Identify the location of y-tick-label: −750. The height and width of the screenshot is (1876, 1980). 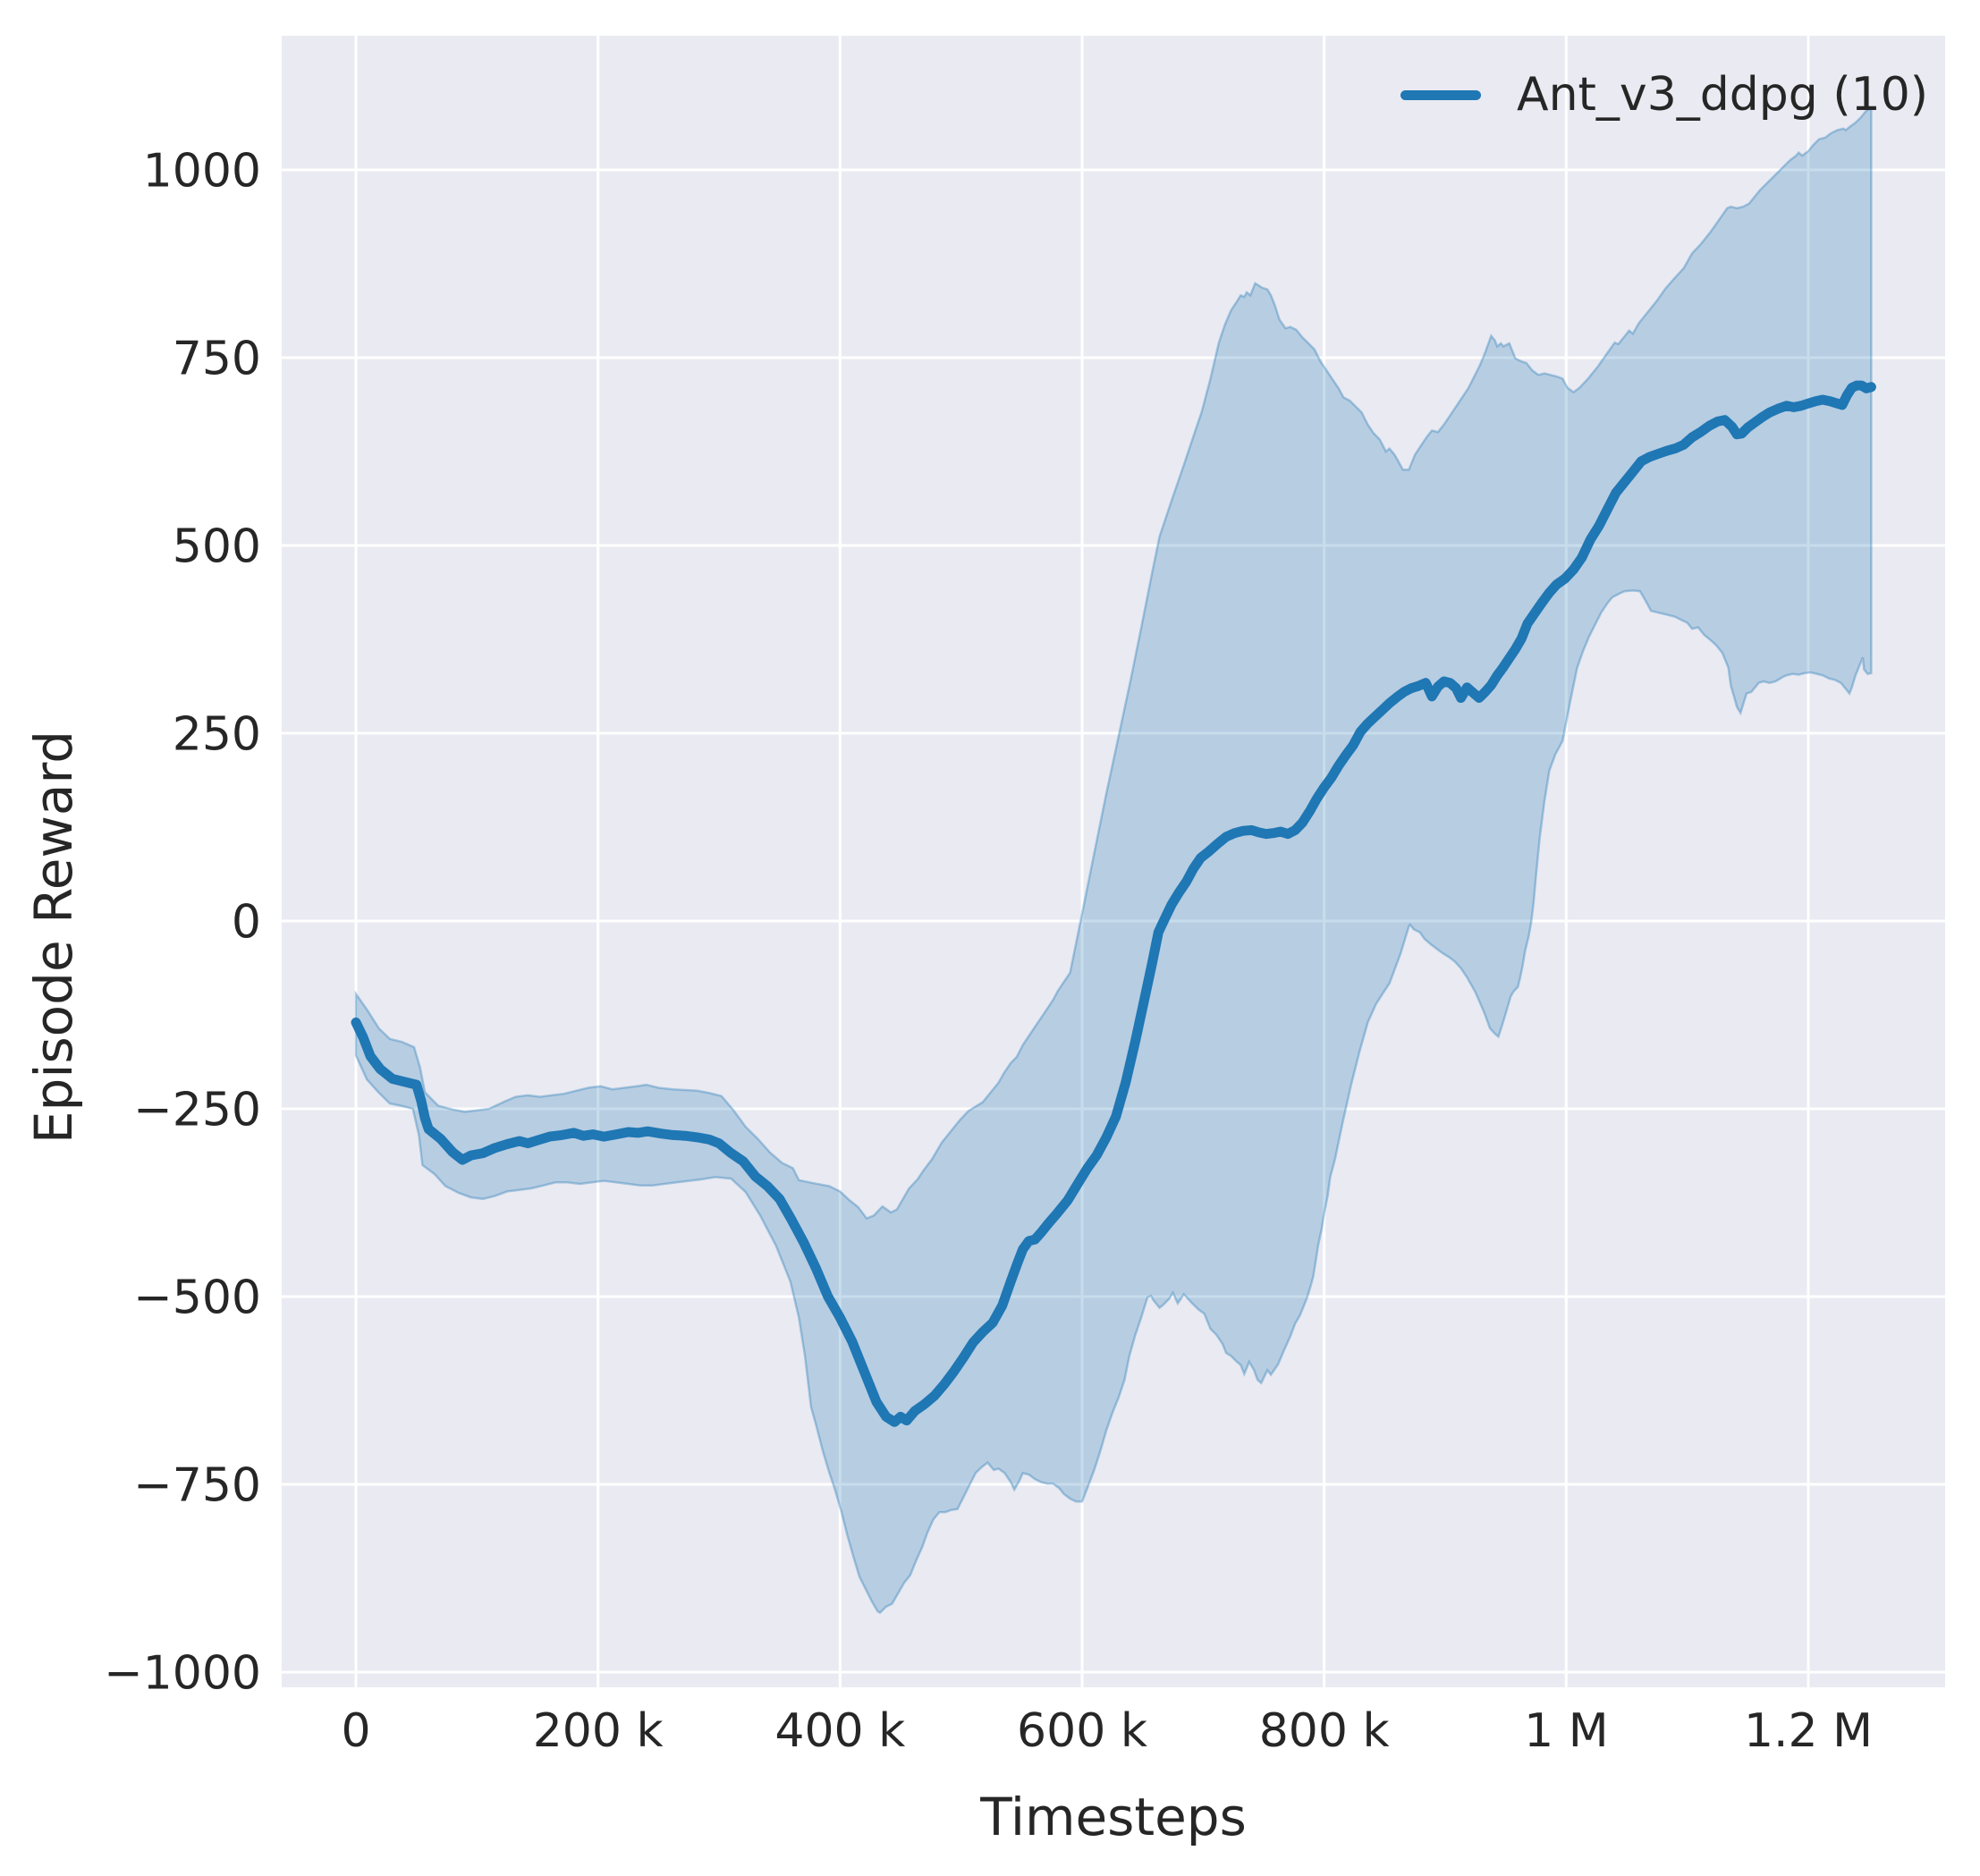
(197, 1486).